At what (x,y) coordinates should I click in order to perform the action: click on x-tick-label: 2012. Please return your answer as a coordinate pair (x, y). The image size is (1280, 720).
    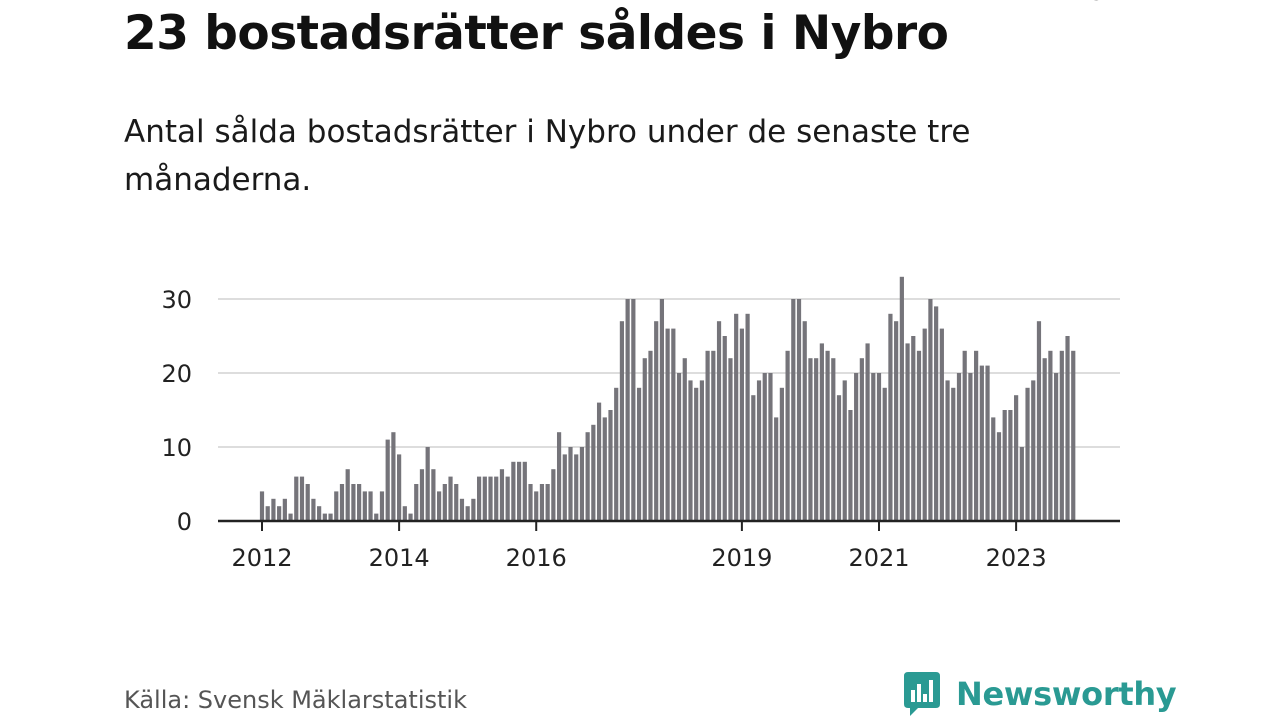
    Looking at the image, I should click on (261, 558).